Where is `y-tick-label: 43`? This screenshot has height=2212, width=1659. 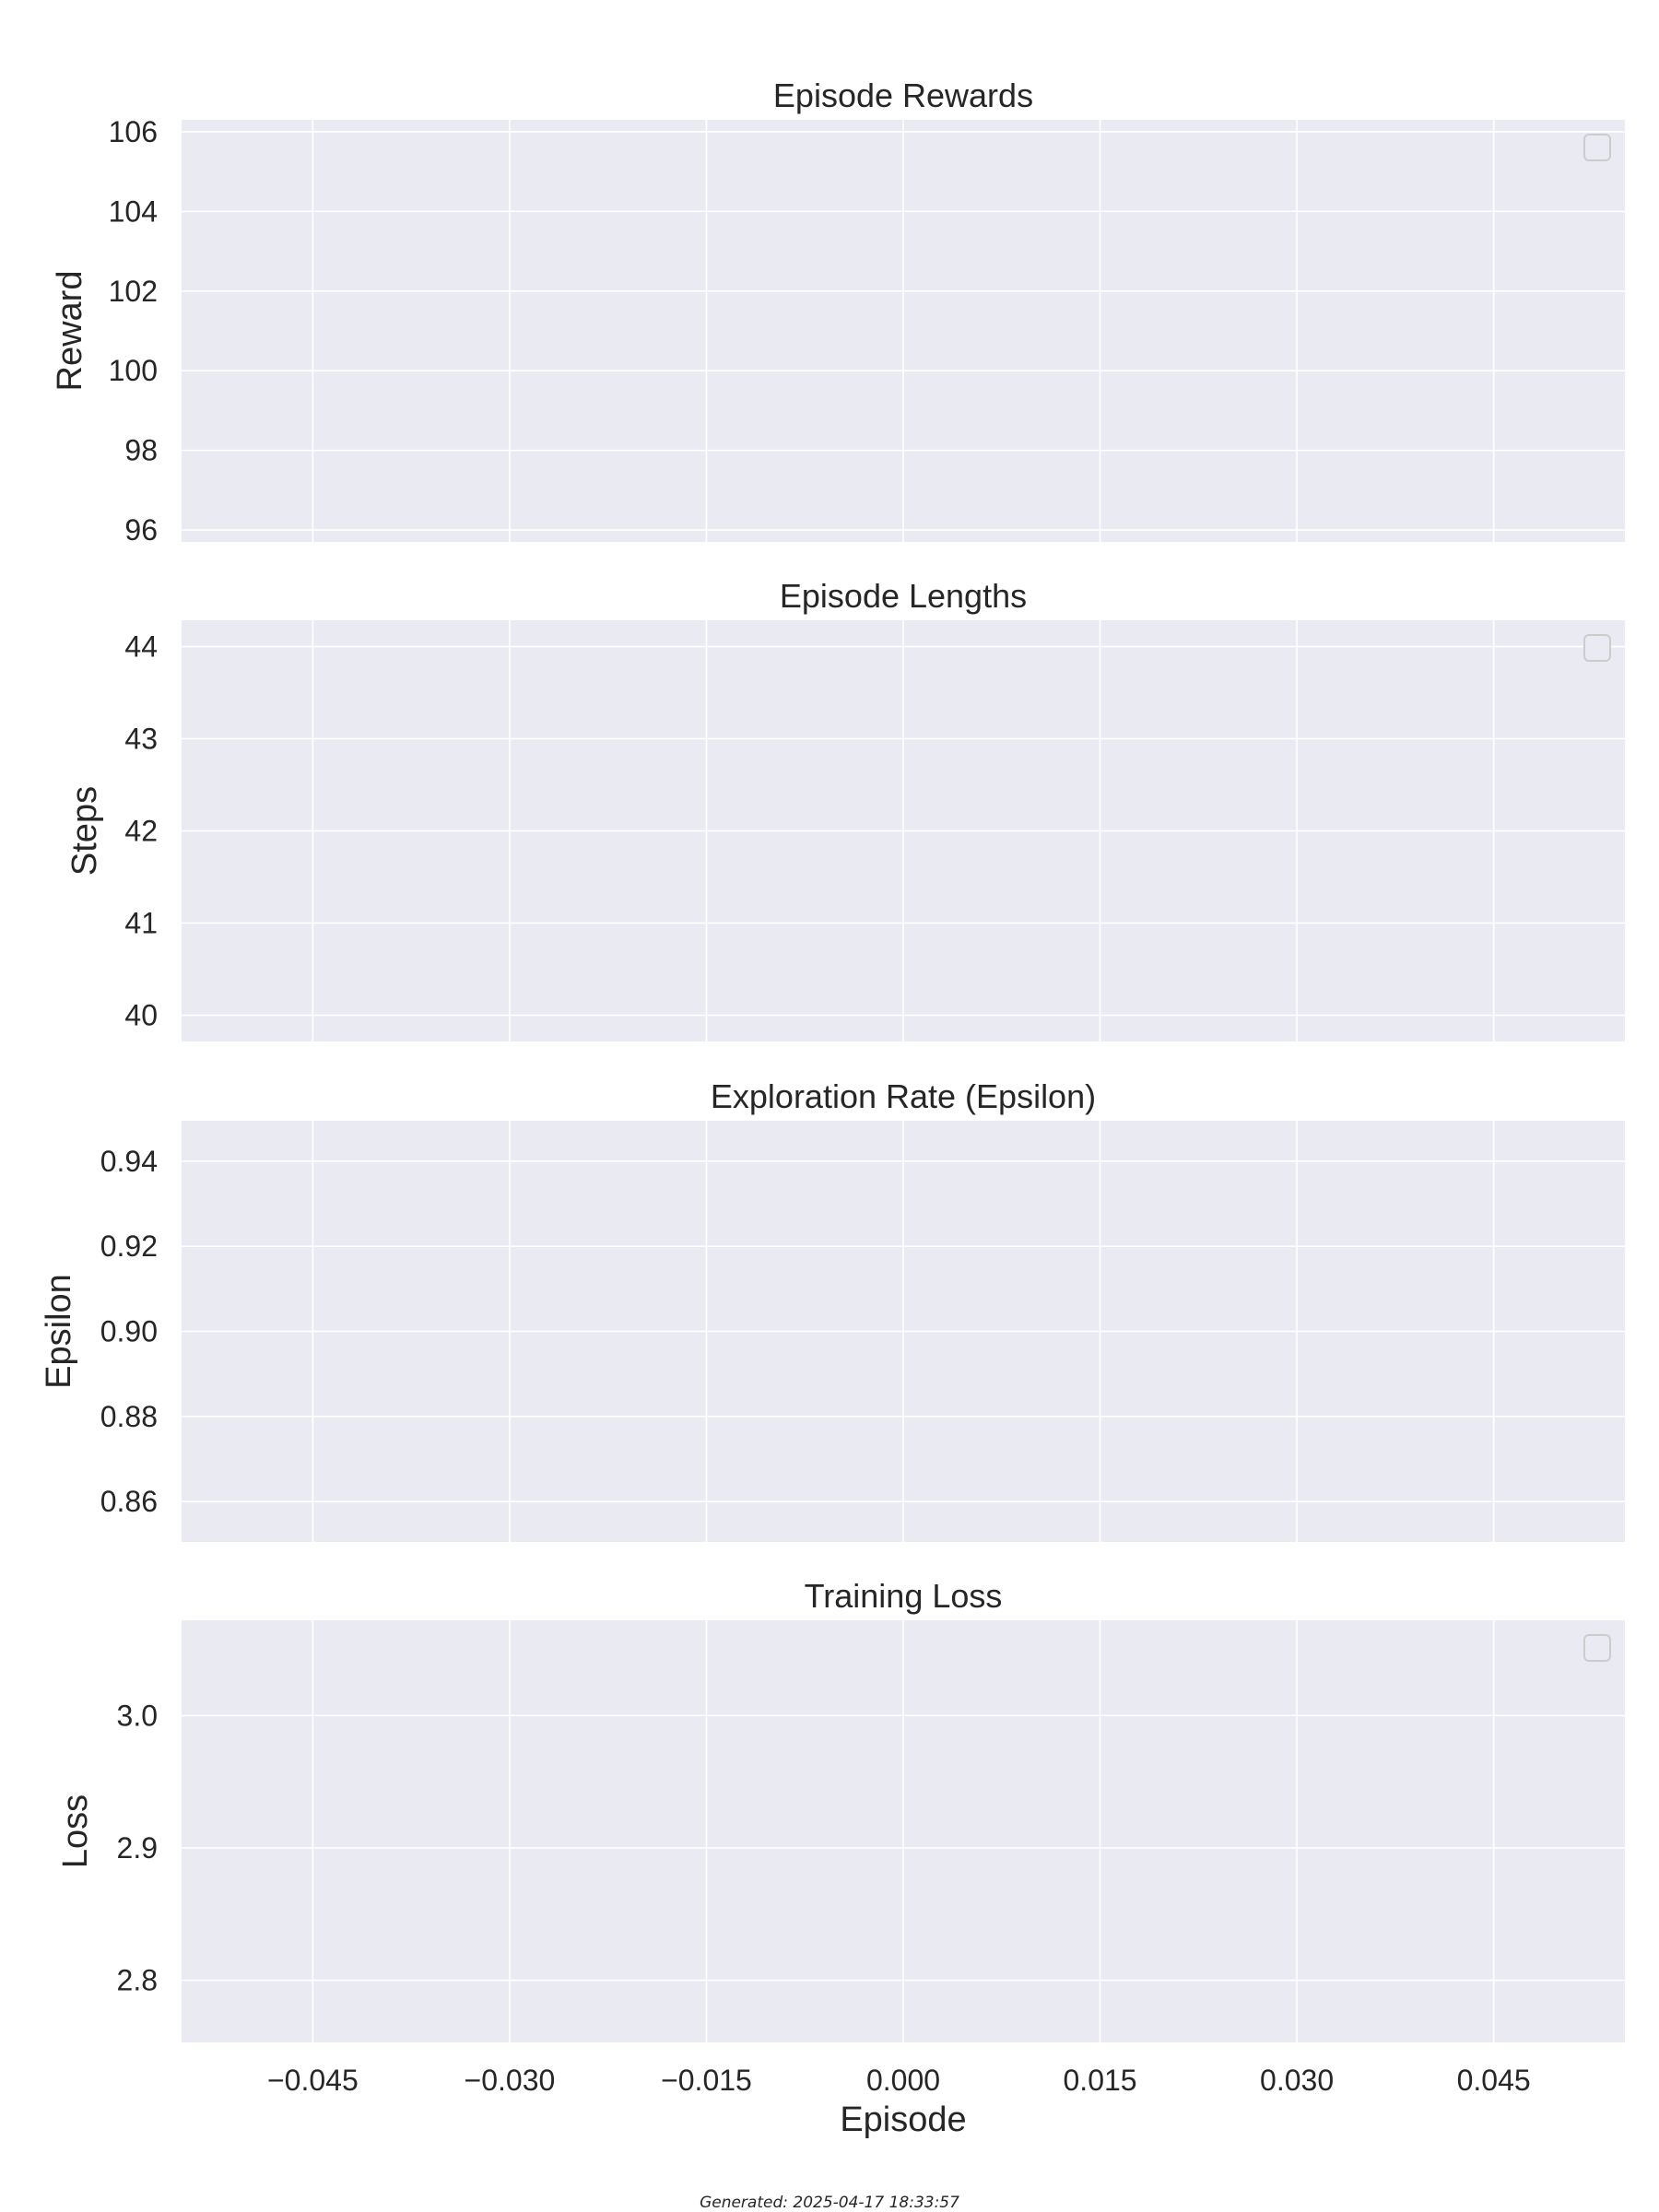
y-tick-label: 43 is located at coordinates (141, 739).